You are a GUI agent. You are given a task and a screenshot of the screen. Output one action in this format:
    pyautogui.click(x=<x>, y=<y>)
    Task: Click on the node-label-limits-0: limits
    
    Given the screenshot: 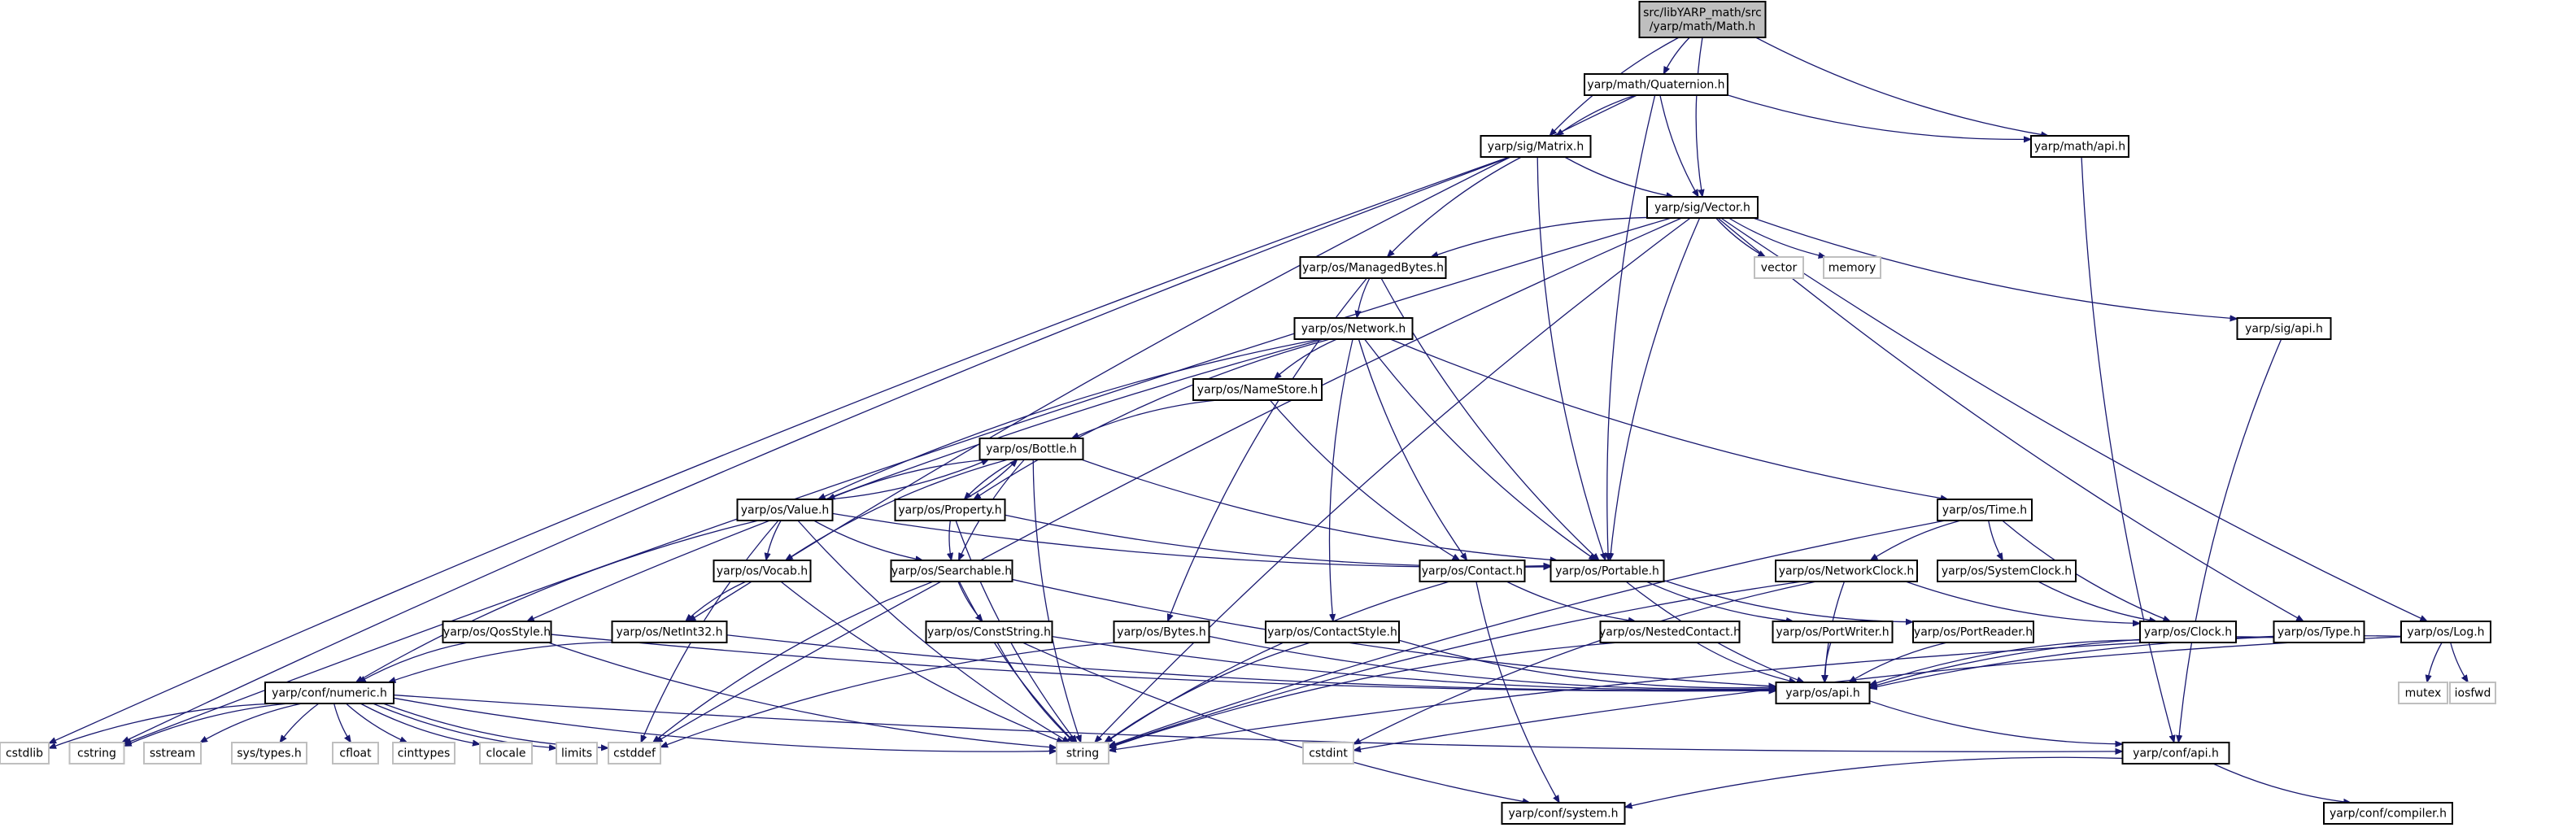 What is the action you would take?
    pyautogui.click(x=576, y=753)
    